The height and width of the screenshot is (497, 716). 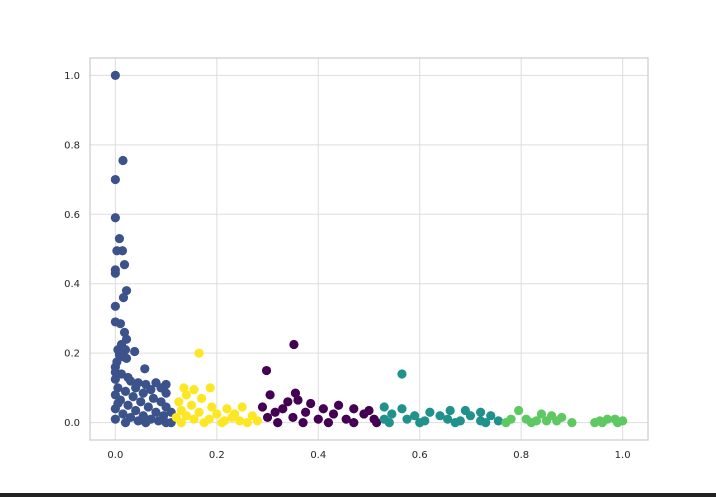 I want to click on x-tick-label: 0.6, so click(x=420, y=455).